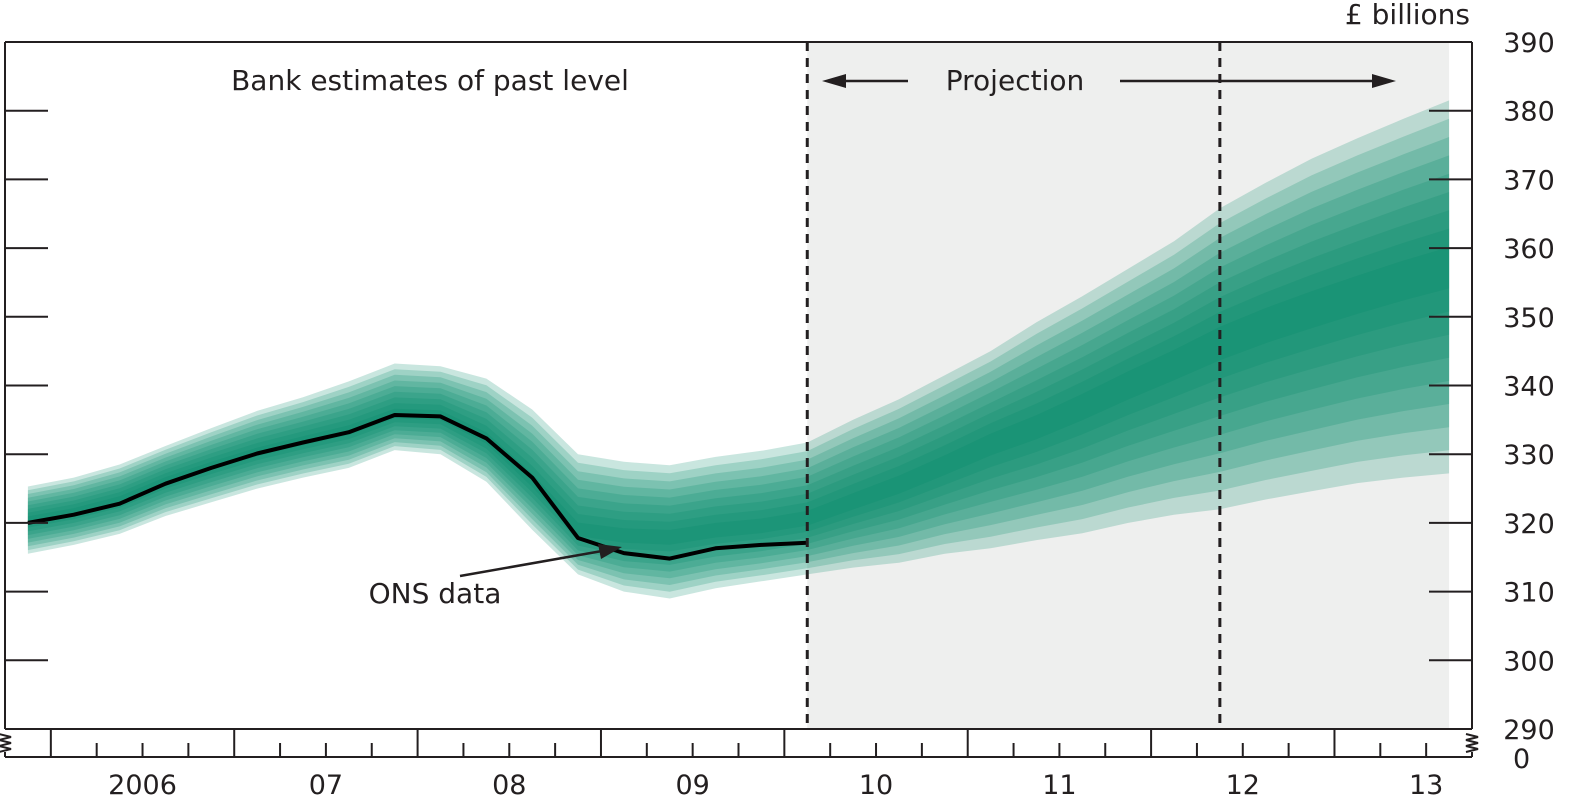 The width and height of the screenshot is (1579, 806). What do you see at coordinates (1529, 112) in the screenshot?
I see `y-tick-label: 380` at bounding box center [1529, 112].